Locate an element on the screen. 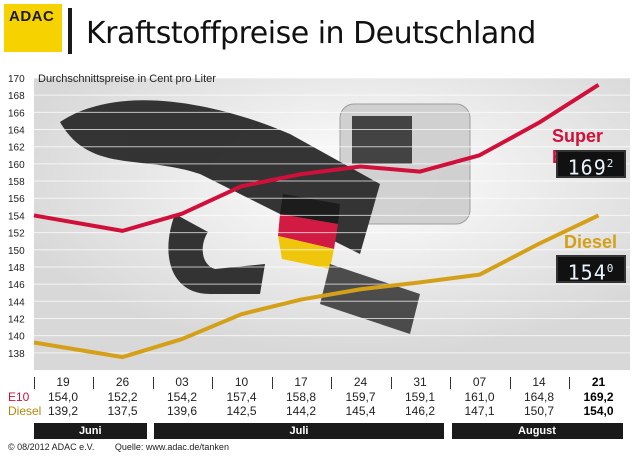  data-label-diesel: 145,4 is located at coordinates (360, 411).